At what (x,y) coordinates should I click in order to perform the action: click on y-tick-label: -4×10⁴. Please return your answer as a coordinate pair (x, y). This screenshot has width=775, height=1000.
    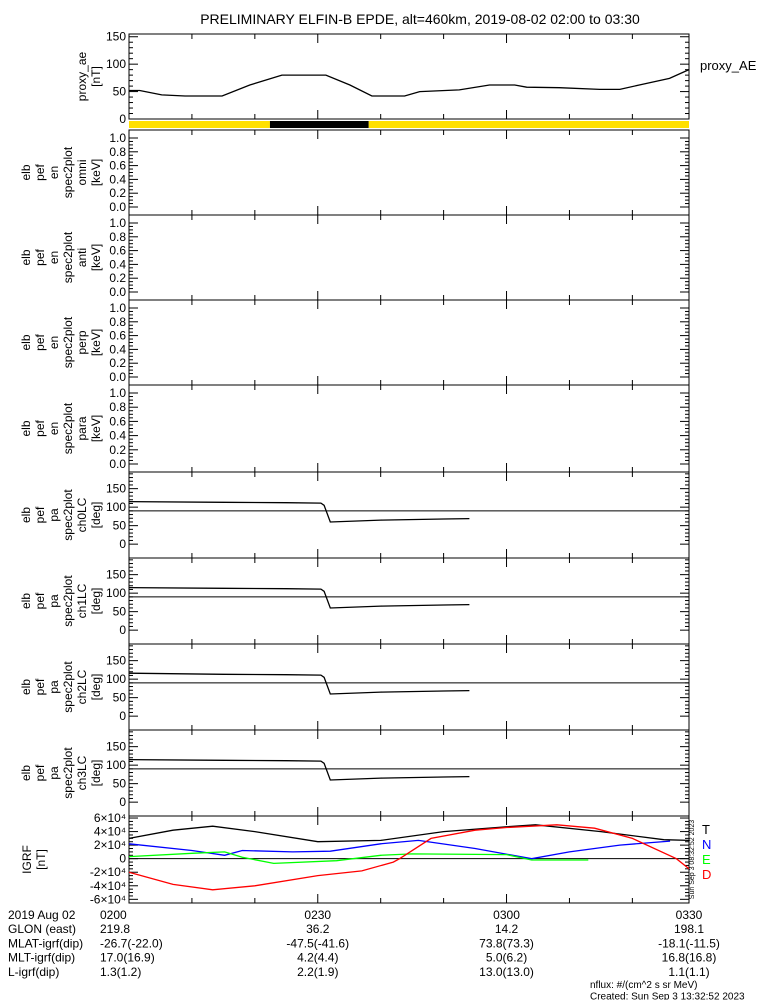
    Looking at the image, I should click on (108, 886).